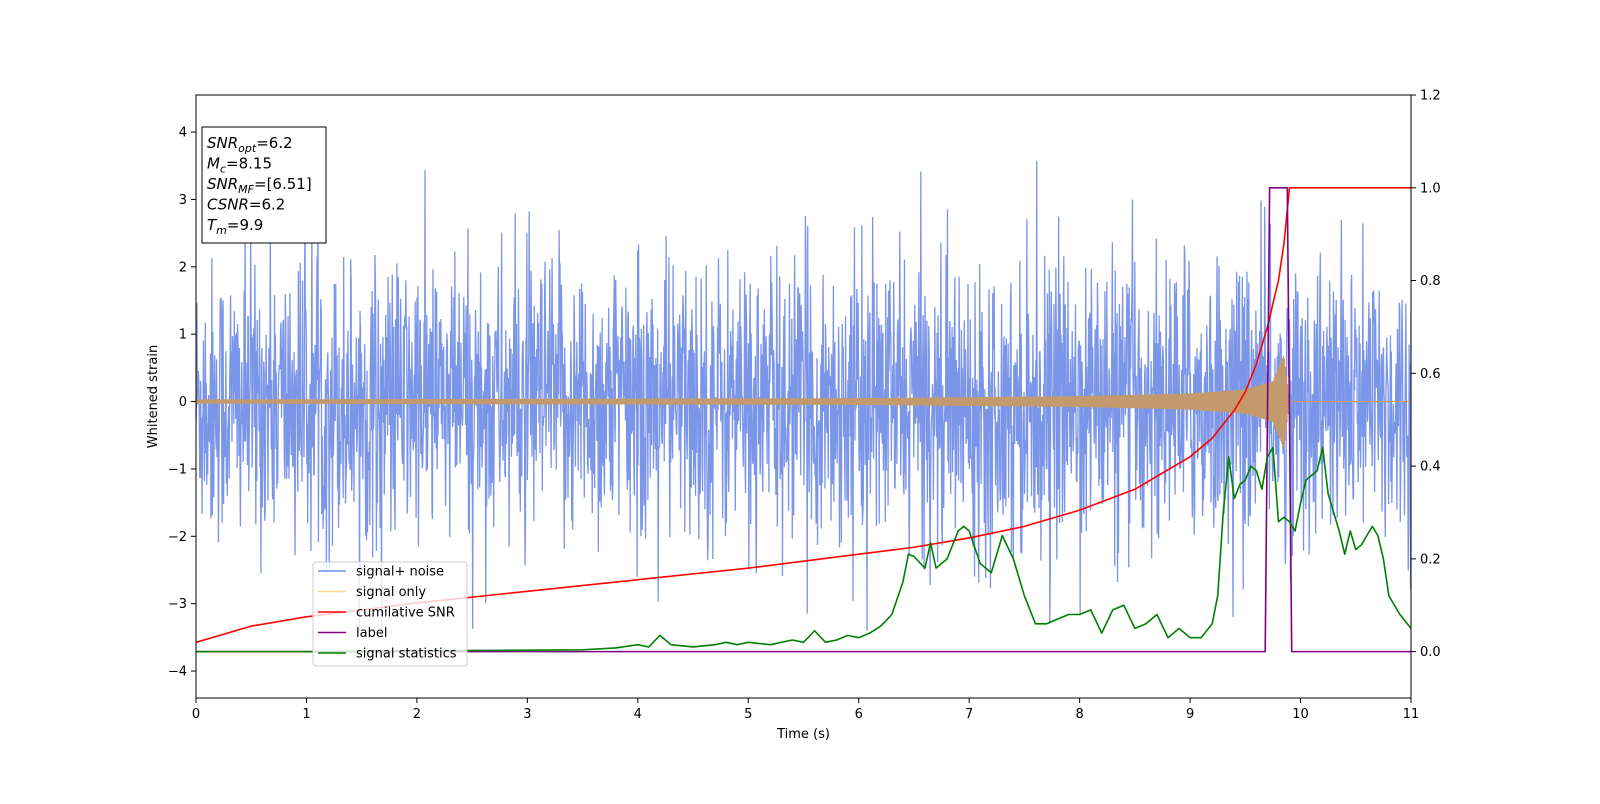 Image resolution: width=1600 pixels, height=804 pixels. Describe the element at coordinates (638, 714) in the screenshot. I see `x-tick-label: 4` at that location.